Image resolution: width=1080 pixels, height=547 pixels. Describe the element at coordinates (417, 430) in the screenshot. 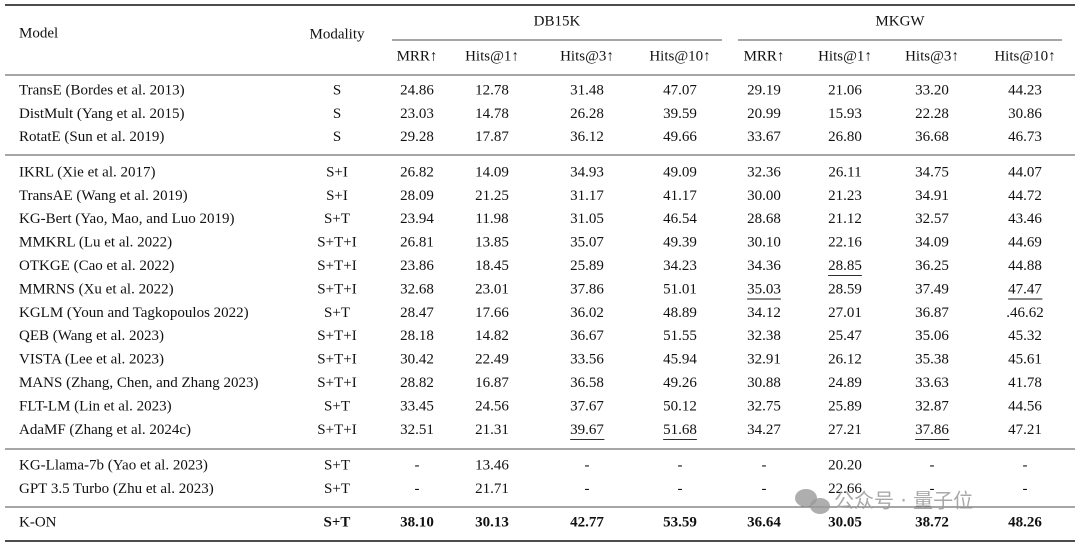

I see `metric-value: 32.51` at that location.